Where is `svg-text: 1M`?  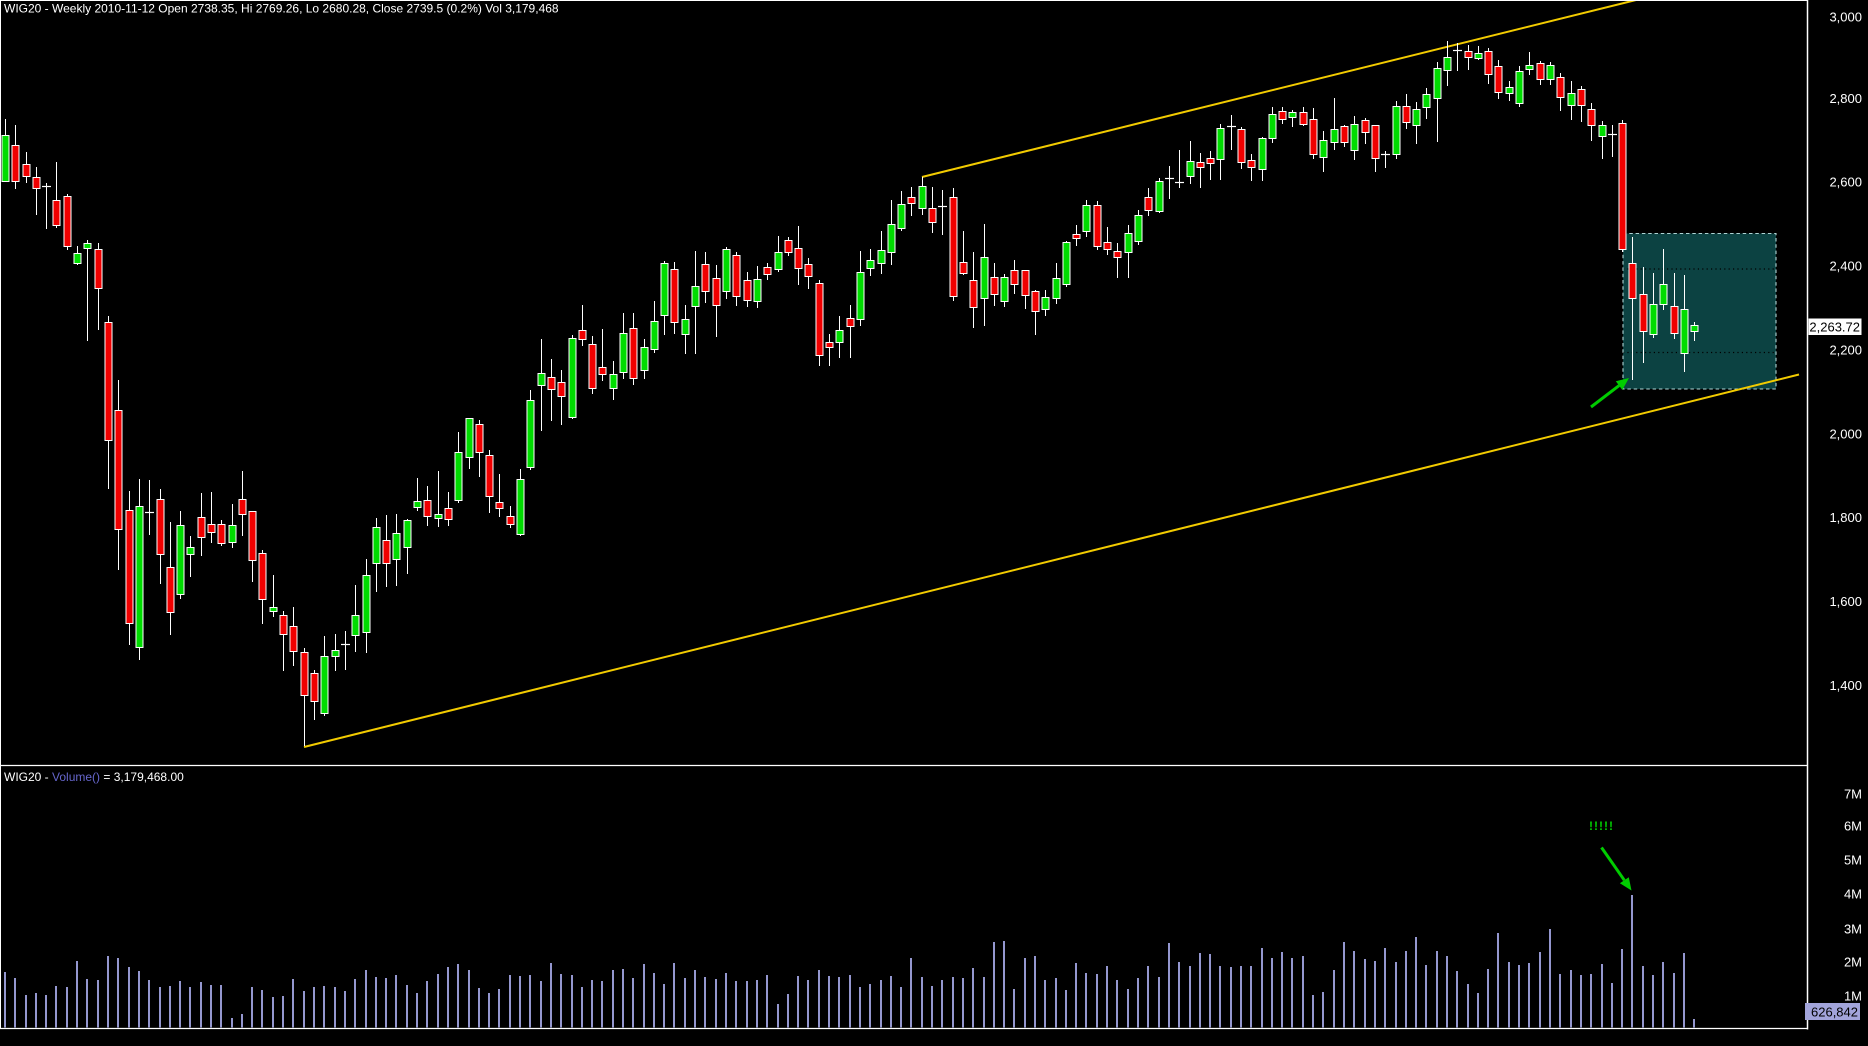 svg-text: 1M is located at coordinates (1853, 996).